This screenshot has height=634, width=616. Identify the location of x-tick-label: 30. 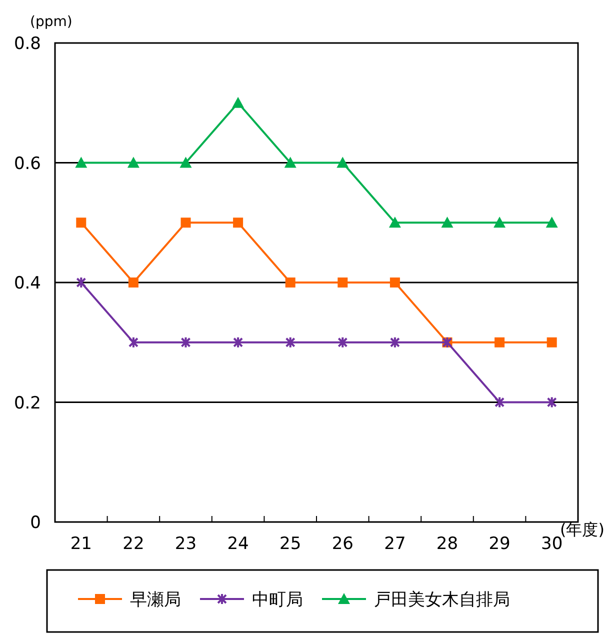
(552, 544).